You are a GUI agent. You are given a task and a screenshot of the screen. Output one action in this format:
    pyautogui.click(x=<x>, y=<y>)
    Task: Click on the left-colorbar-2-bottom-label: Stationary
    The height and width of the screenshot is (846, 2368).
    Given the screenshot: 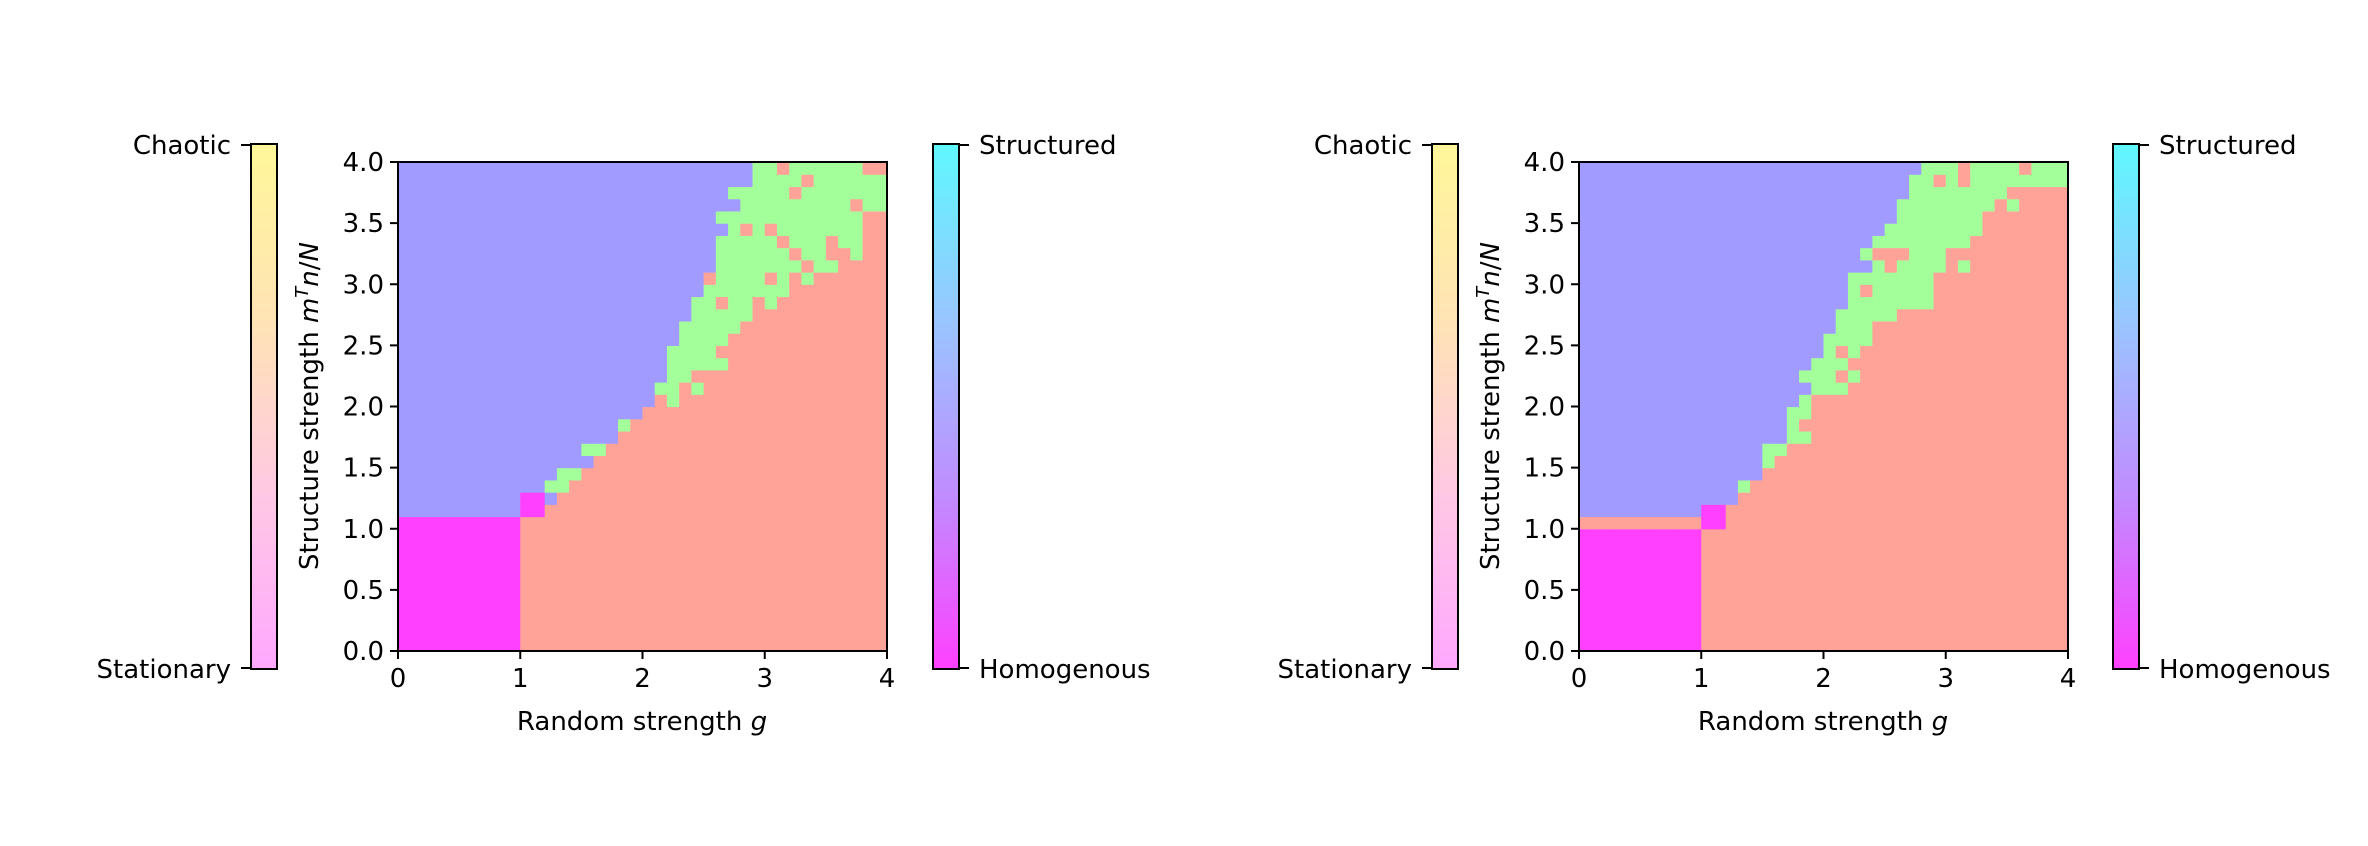 What is the action you would take?
    pyautogui.click(x=1345, y=670)
    